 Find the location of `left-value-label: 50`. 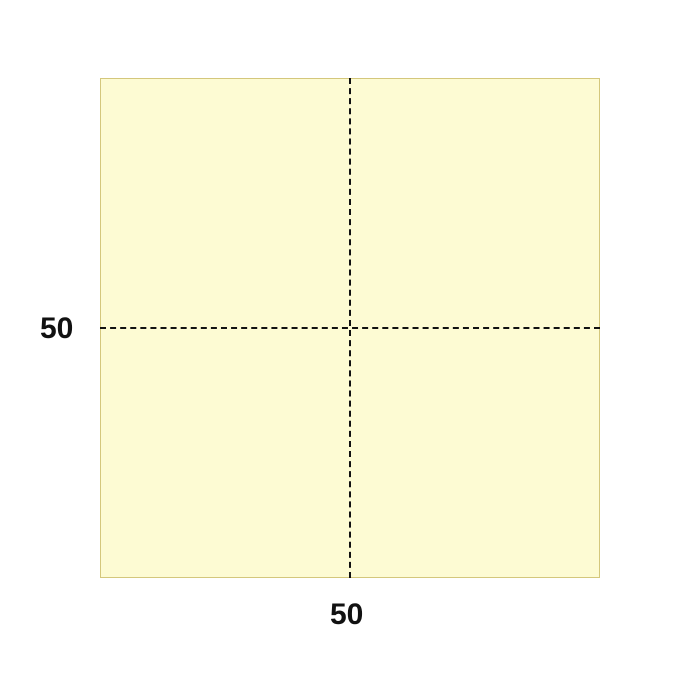

left-value-label: 50 is located at coordinates (57, 328).